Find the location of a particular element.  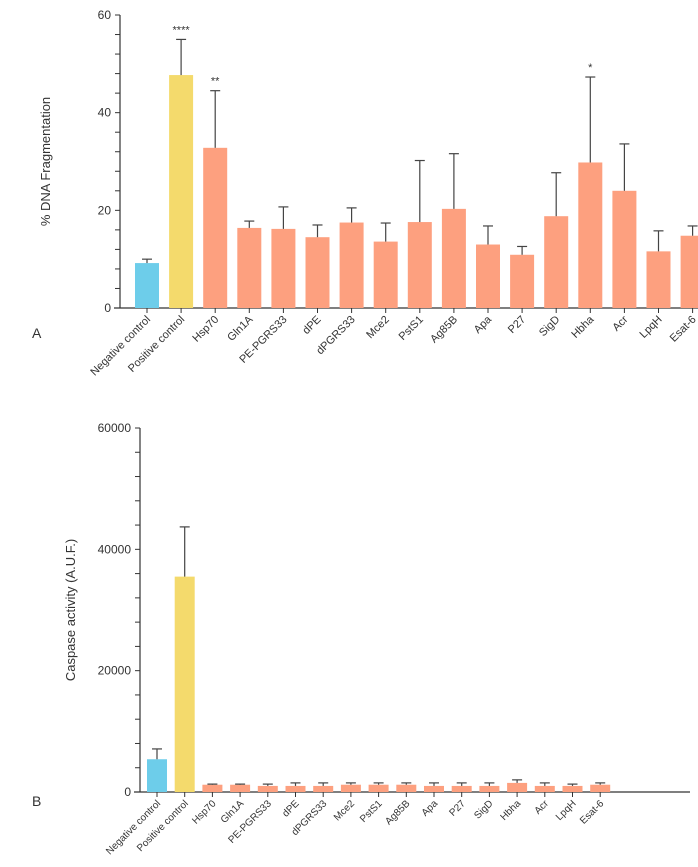

panel-label: A is located at coordinates (37, 333).